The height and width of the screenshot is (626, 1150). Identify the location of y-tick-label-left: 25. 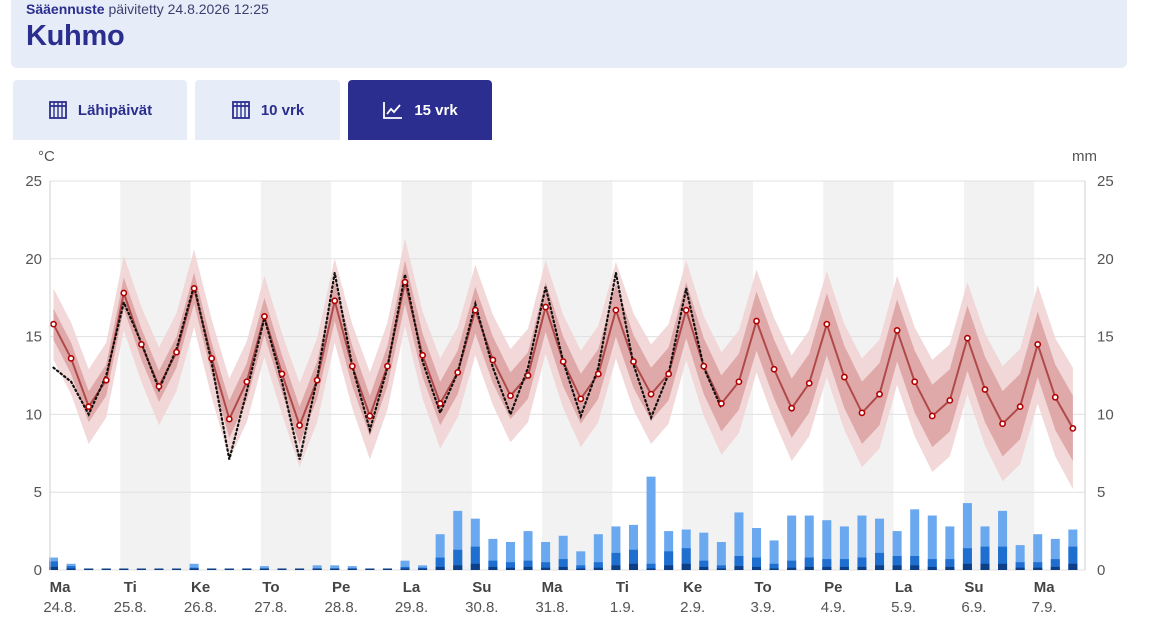
(33, 181).